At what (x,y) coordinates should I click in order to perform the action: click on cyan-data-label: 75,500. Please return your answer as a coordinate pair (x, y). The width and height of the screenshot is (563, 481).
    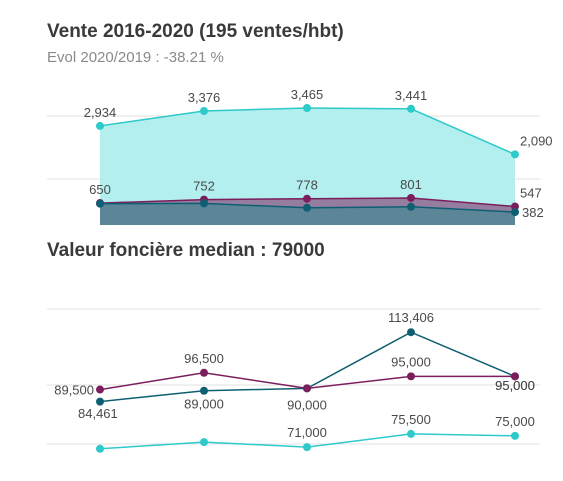
    Looking at the image, I should click on (411, 419).